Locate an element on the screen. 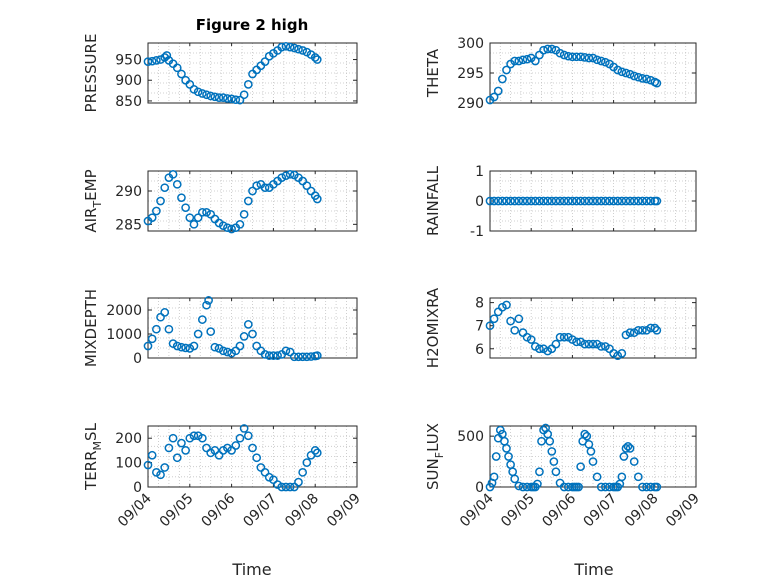  x-tick-label: 09/08 is located at coordinates (642, 511).